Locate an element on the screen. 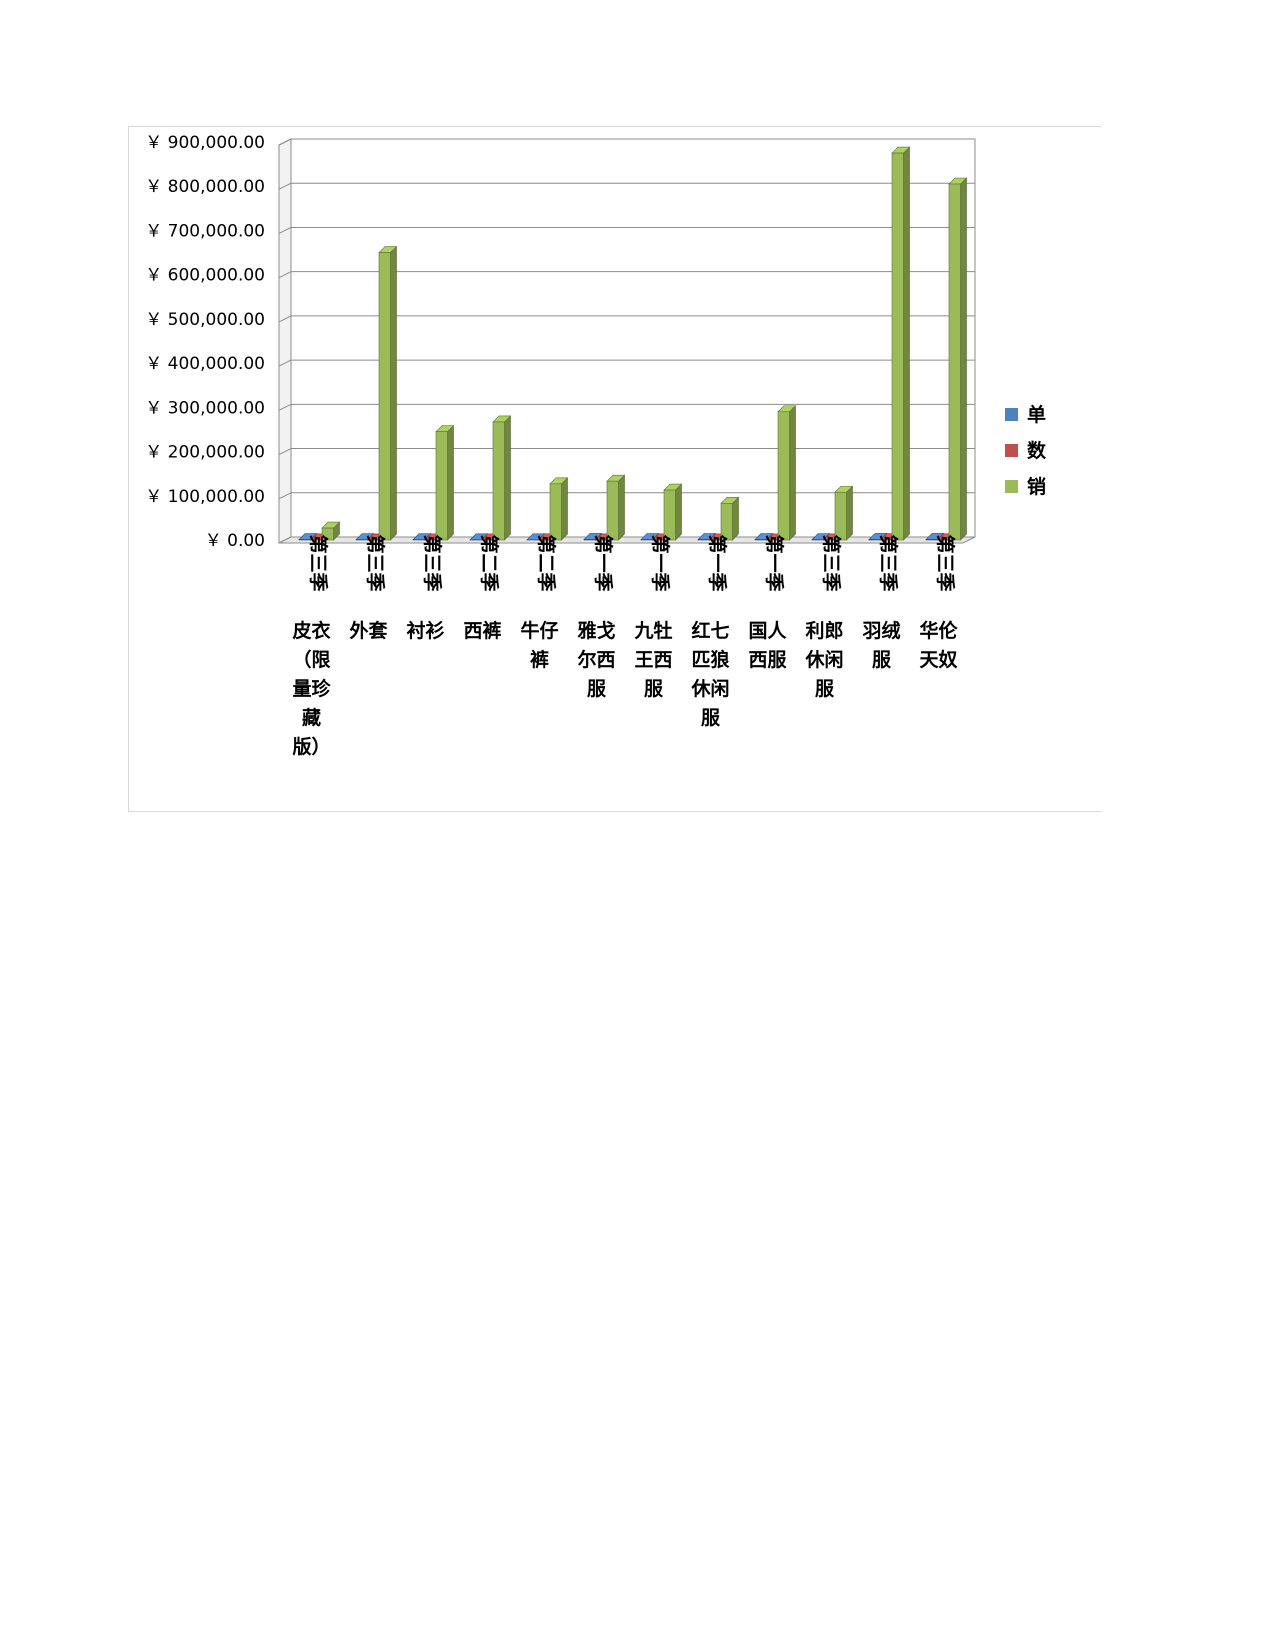 Image resolution: width=1275 pixels, height=1650 pixels. category-name-line: 西裤 is located at coordinates (482, 630).